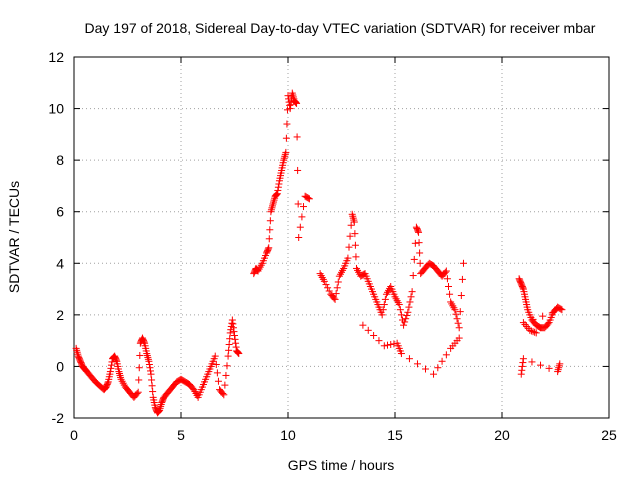 The width and height of the screenshot is (640, 480). Describe the element at coordinates (14, 237) in the screenshot. I see `y-axis-label: SDTVAR / TECUs` at that location.